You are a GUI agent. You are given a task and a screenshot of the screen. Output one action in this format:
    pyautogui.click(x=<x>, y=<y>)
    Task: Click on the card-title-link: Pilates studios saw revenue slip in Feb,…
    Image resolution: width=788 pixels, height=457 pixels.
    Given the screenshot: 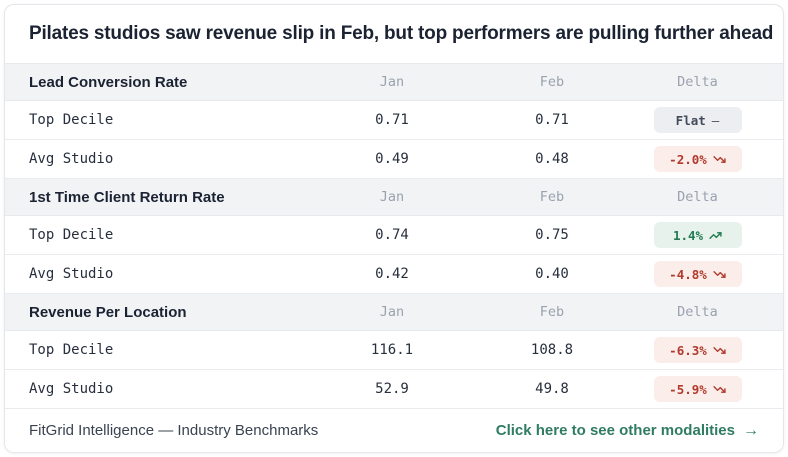 What is the action you would take?
    pyautogui.click(x=394, y=34)
    